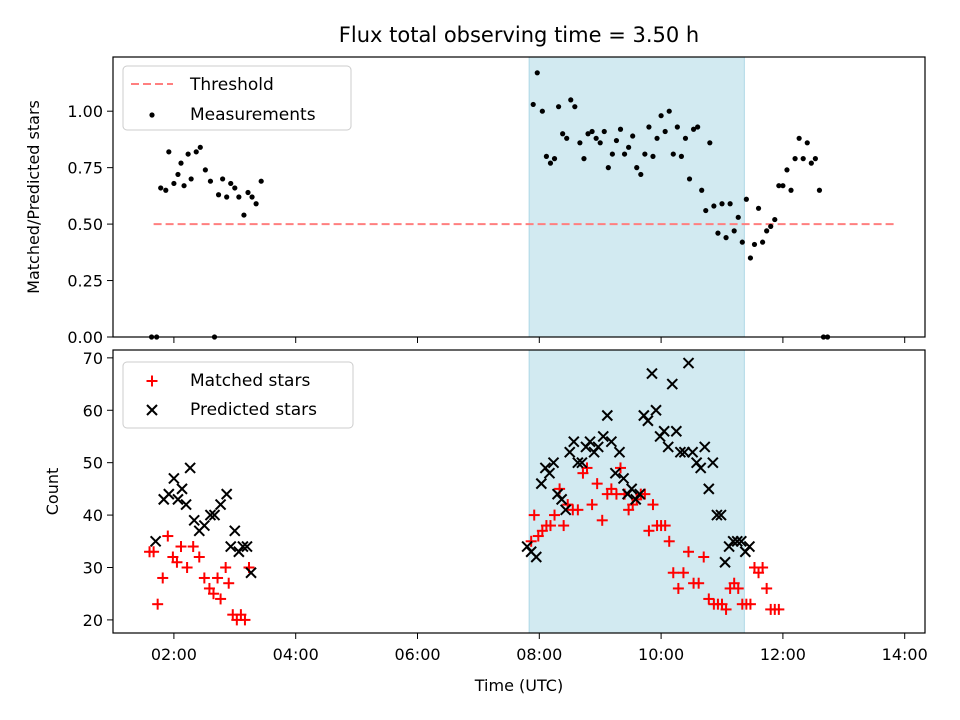  What do you see at coordinates (539, 654) in the screenshot?
I see `x-tick-label: 08:00` at bounding box center [539, 654].